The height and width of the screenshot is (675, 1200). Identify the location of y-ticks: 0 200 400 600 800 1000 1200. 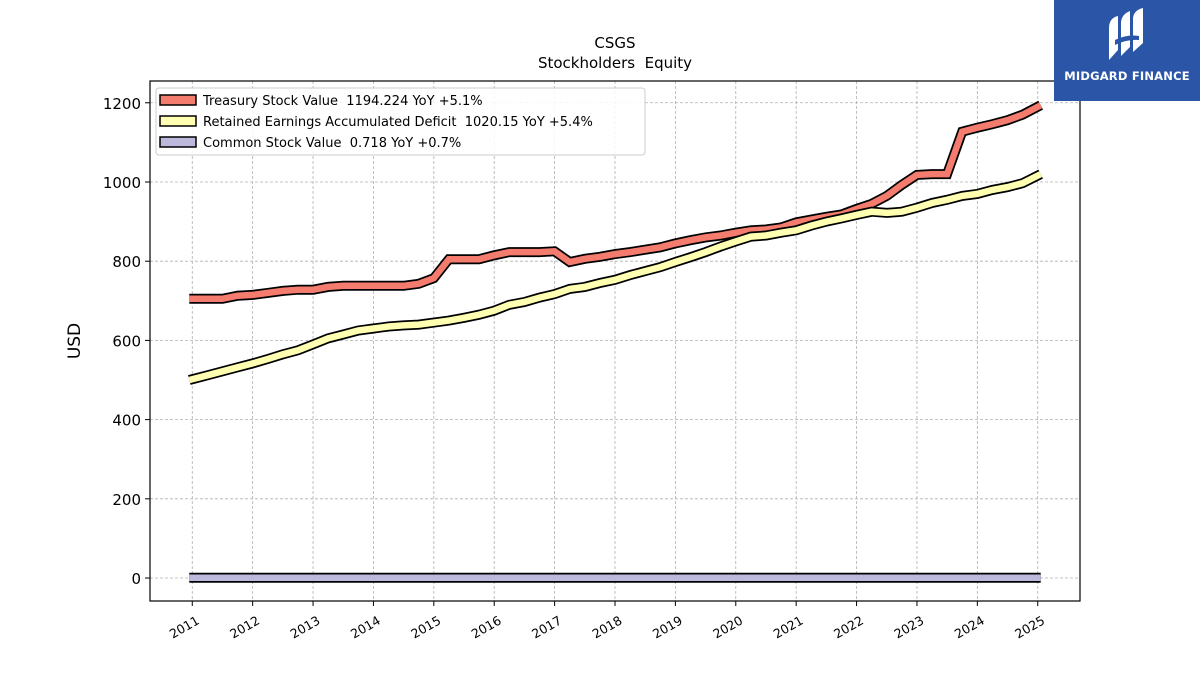
(126, 341).